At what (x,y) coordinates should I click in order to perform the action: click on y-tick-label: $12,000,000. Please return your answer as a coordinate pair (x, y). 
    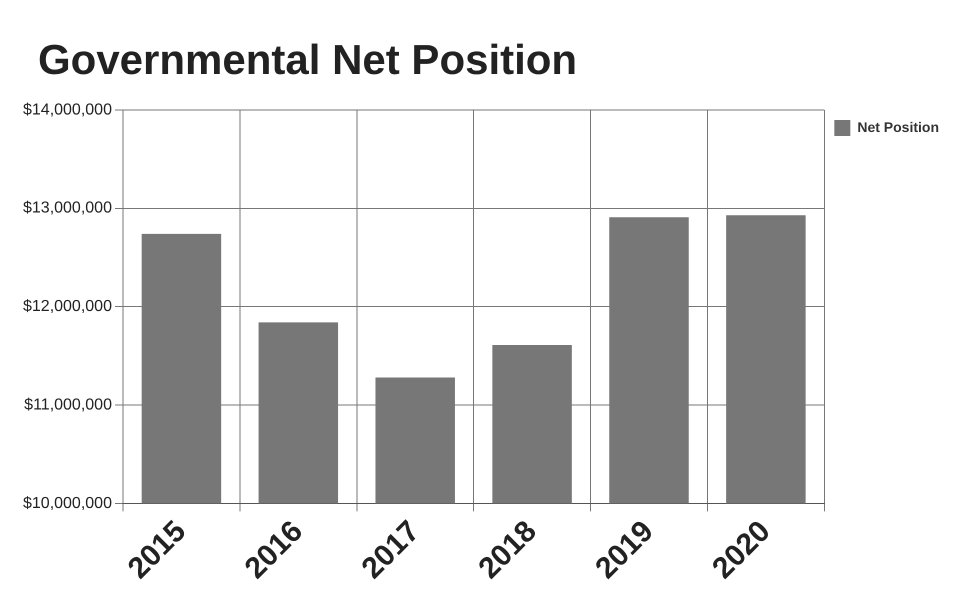
    Looking at the image, I should click on (67, 307).